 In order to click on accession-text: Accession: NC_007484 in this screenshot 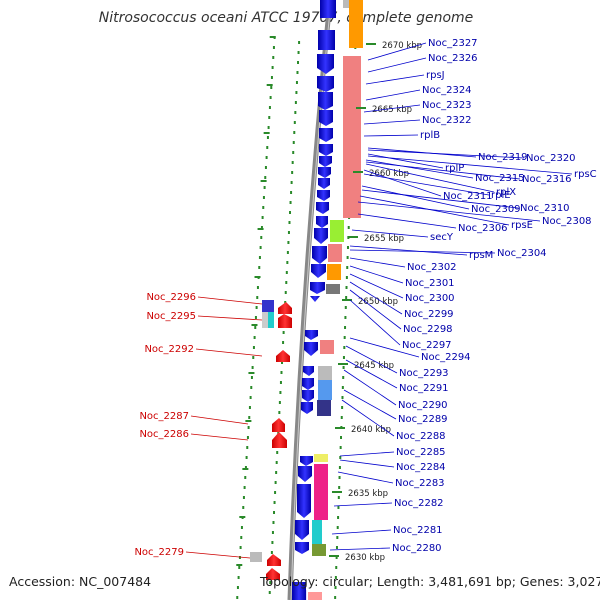, I will do `click(80, 581)`.